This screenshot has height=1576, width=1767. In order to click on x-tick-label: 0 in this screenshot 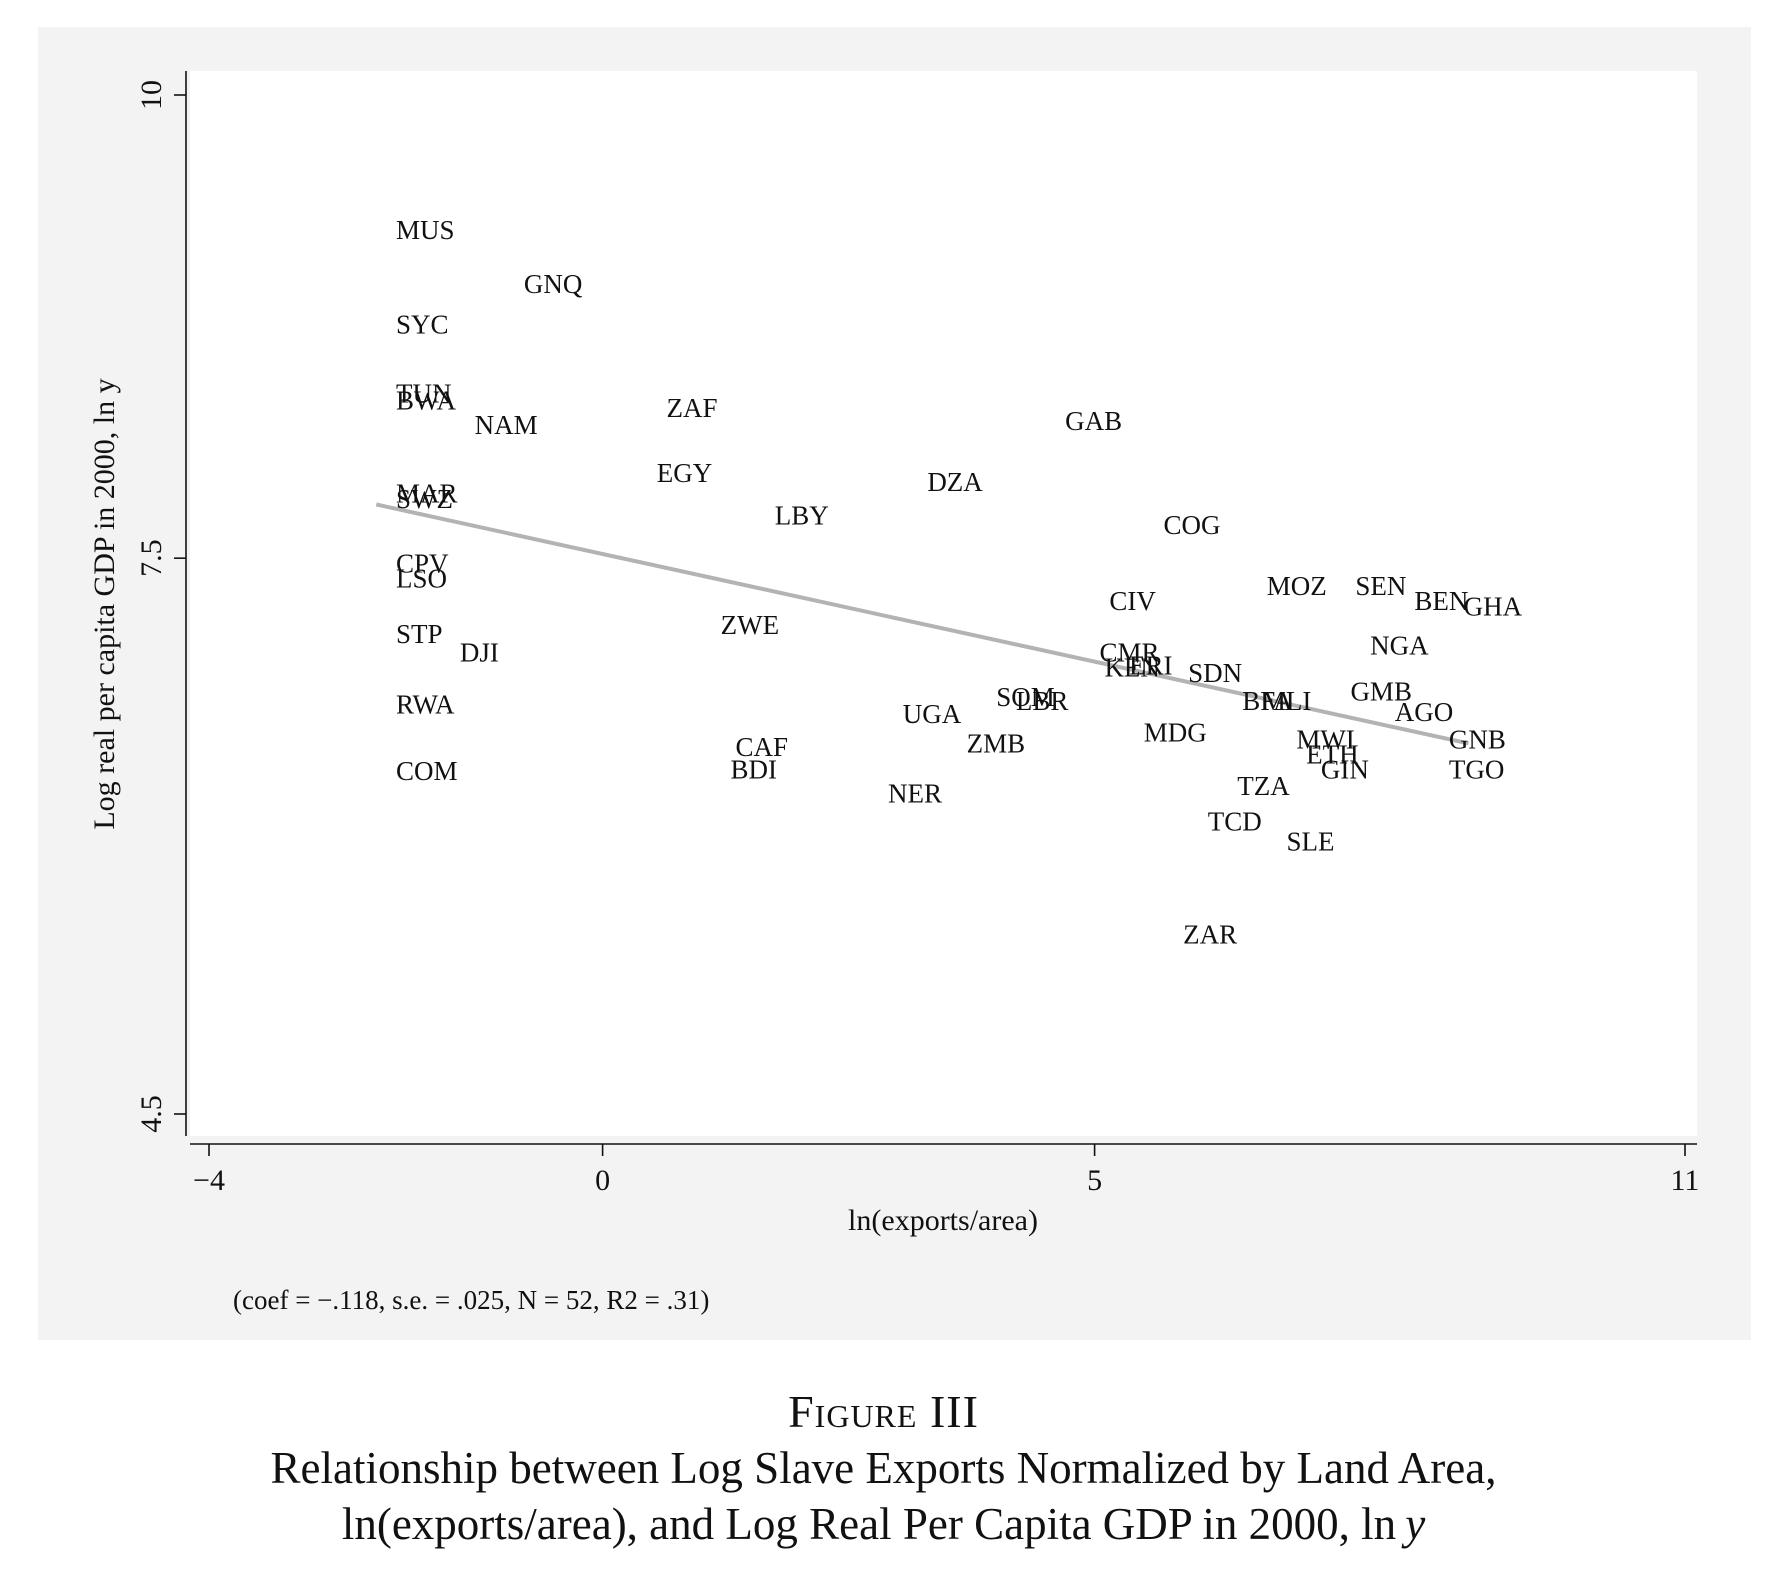, I will do `click(602, 1180)`.